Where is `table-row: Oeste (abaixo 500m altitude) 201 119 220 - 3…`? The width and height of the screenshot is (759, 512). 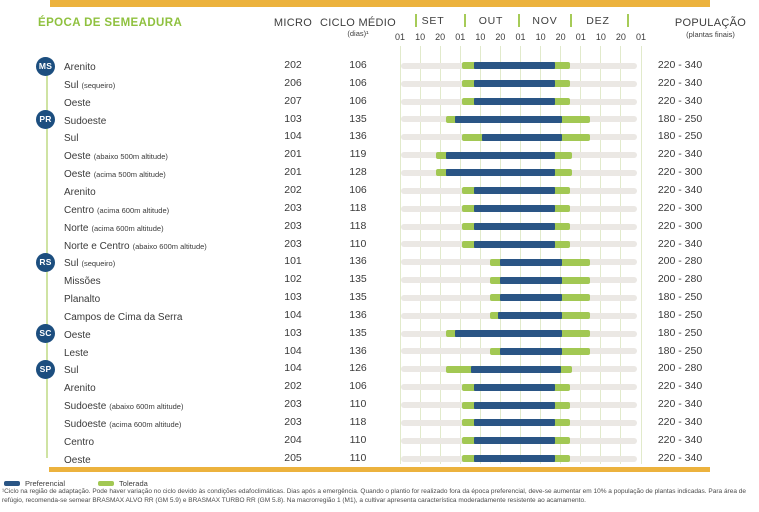
table-row: Oeste (abaixo 500m altitude) 201 119 220 - 3… is located at coordinates (379, 155).